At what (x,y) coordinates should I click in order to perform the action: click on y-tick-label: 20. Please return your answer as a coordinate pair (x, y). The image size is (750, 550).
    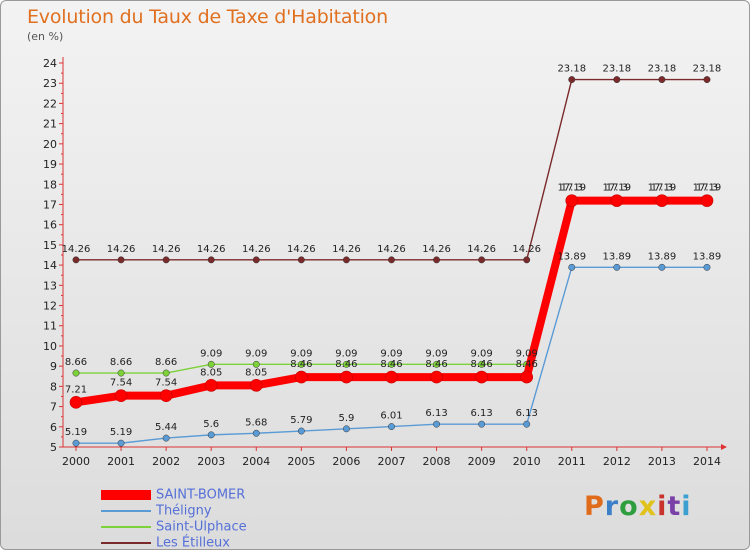
    Looking at the image, I should click on (50, 144).